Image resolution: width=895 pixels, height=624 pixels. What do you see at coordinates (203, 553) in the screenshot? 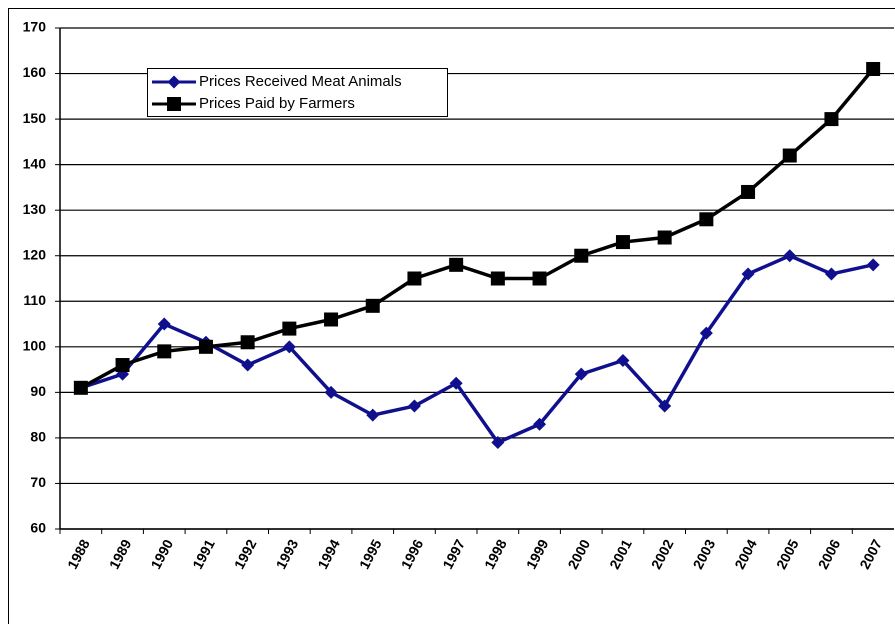
I see `x-tick-label: 1991` at bounding box center [203, 553].